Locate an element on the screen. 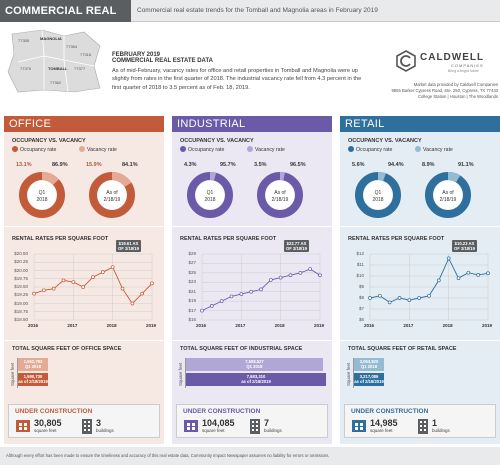 The width and height of the screenshot is (500, 465). donut-label-bottom: 2018 is located at coordinates (377, 200).